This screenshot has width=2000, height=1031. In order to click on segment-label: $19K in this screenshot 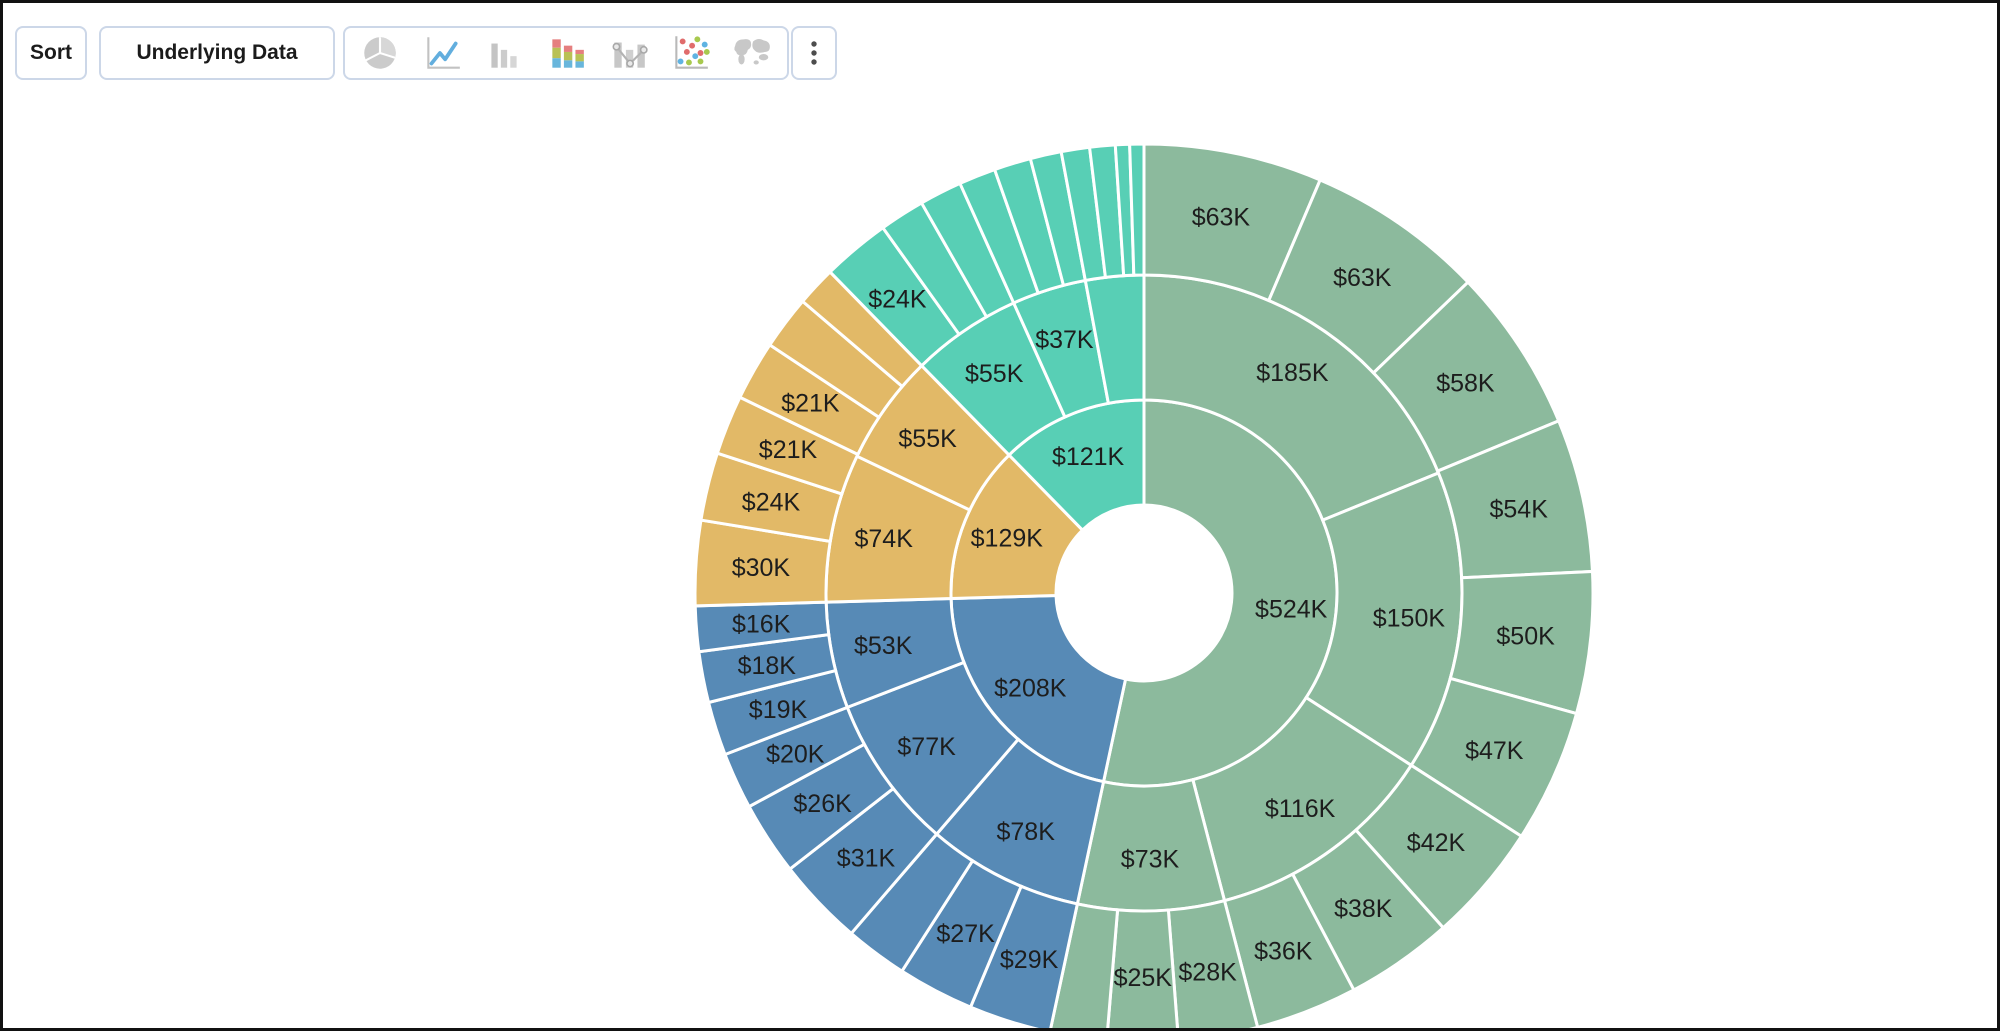, I will do `click(778, 710)`.